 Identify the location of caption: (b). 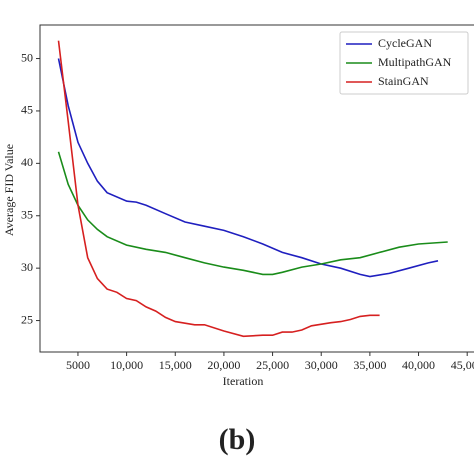
(237, 439).